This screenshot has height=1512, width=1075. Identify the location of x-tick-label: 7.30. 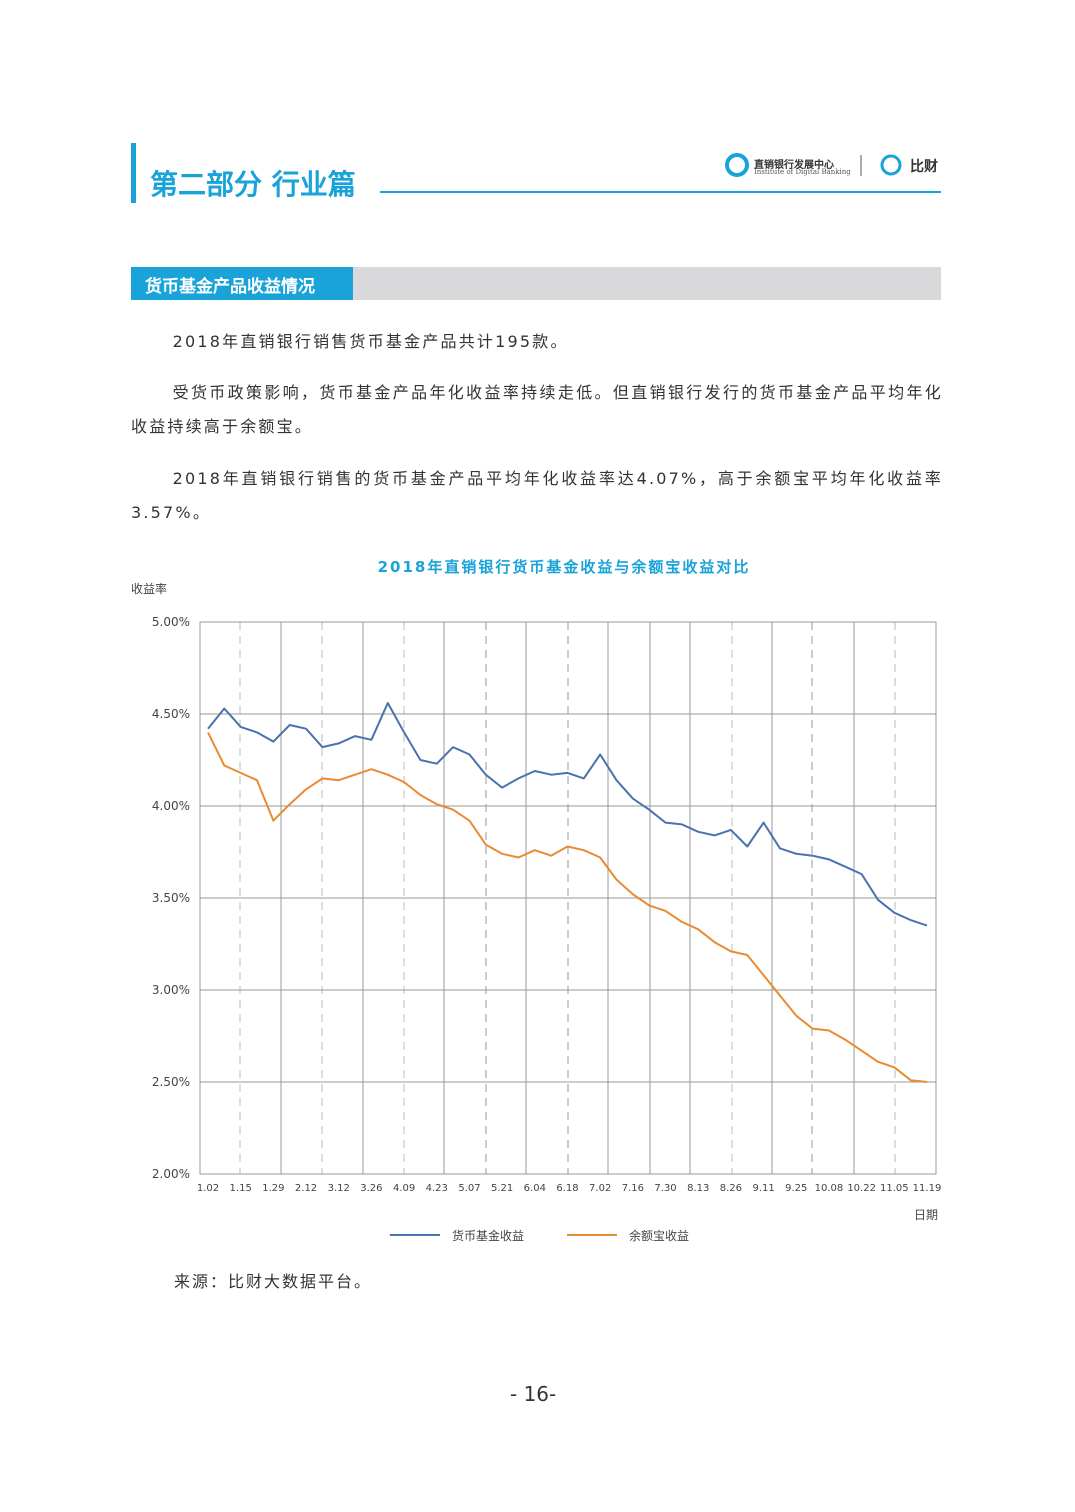
(665, 1188).